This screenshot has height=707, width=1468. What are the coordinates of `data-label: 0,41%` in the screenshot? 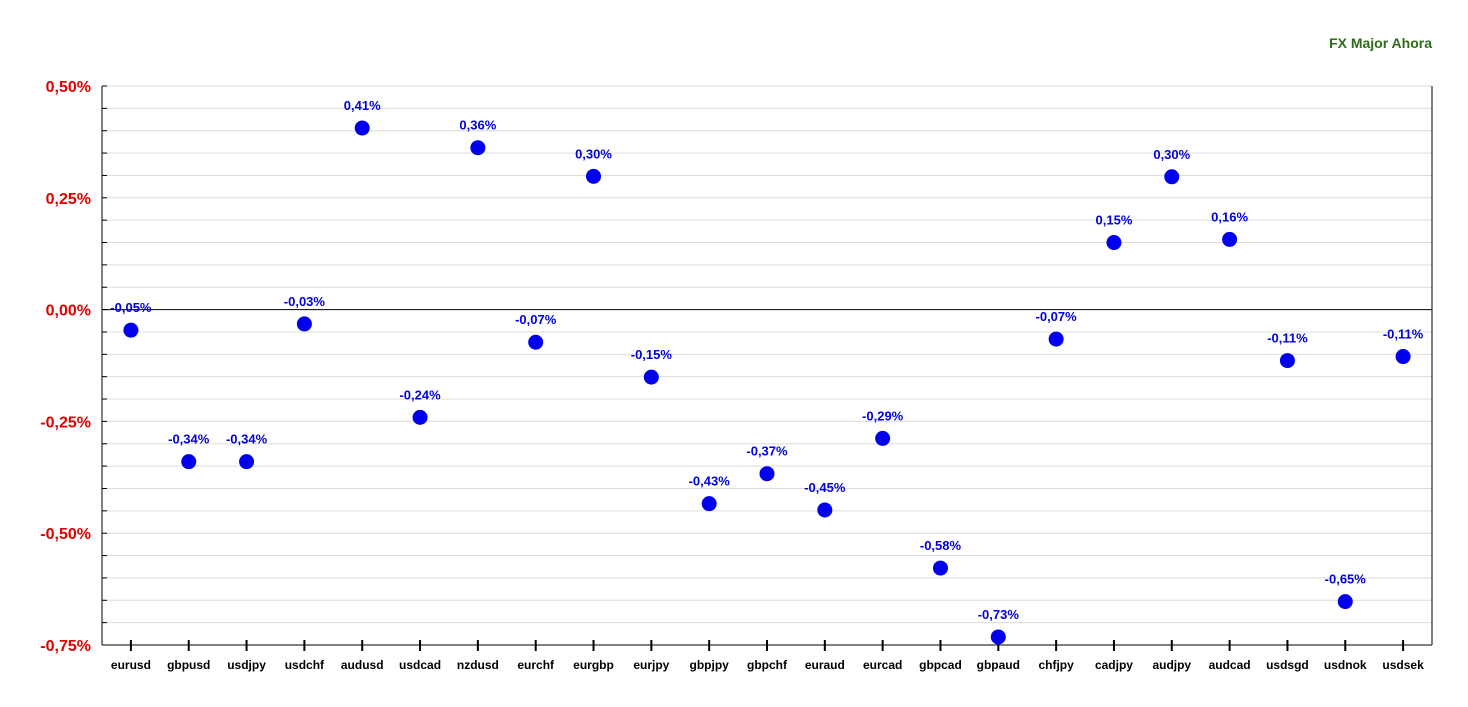 It's located at (362, 105).